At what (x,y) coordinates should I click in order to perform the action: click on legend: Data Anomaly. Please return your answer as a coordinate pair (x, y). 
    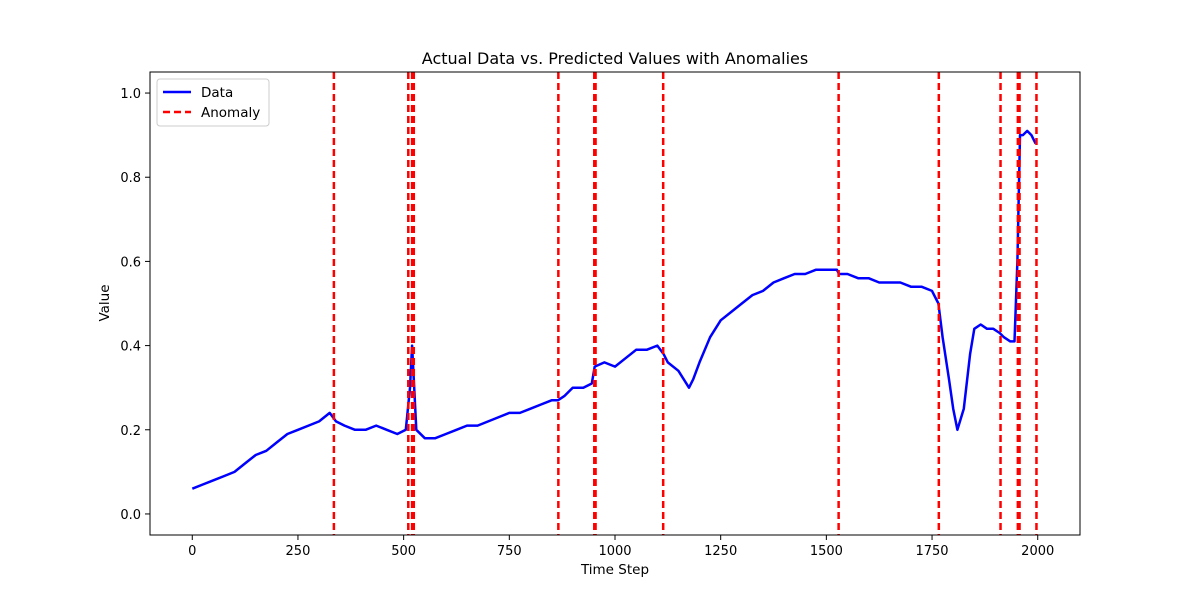
    Looking at the image, I should click on (213, 102).